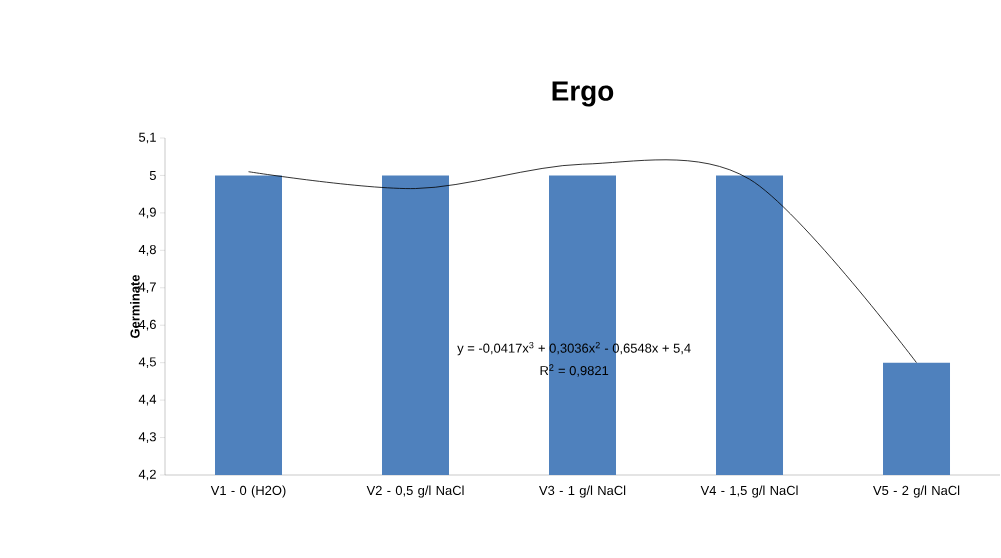 This screenshot has height=558, width=1001. Describe the element at coordinates (147, 400) in the screenshot. I see `y-tick-label: 4,4` at that location.